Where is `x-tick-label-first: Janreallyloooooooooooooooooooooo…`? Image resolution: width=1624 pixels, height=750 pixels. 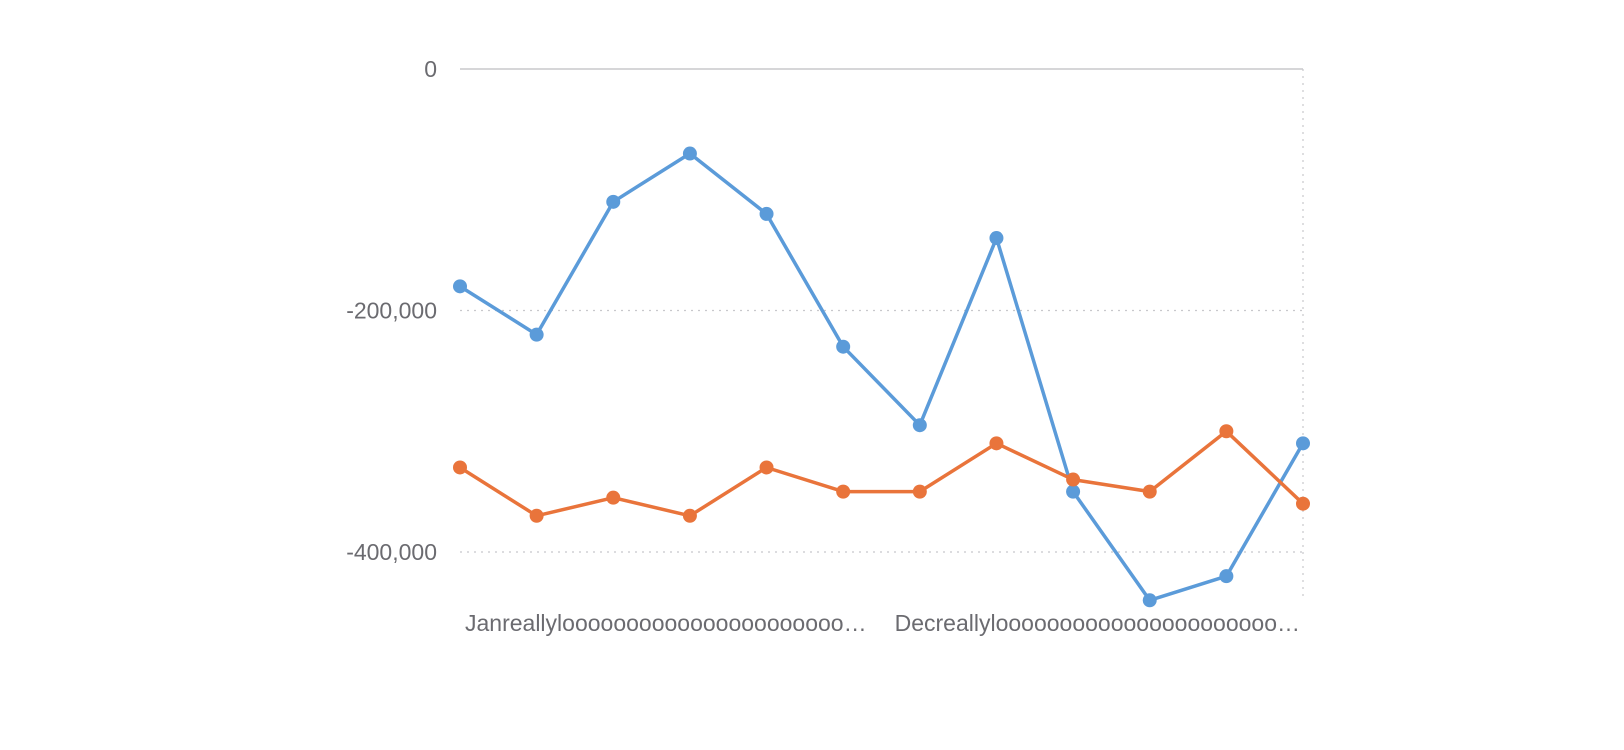
x-tick-label-first: Janreallyloooooooooooooooooooooo… is located at coordinates (666, 623).